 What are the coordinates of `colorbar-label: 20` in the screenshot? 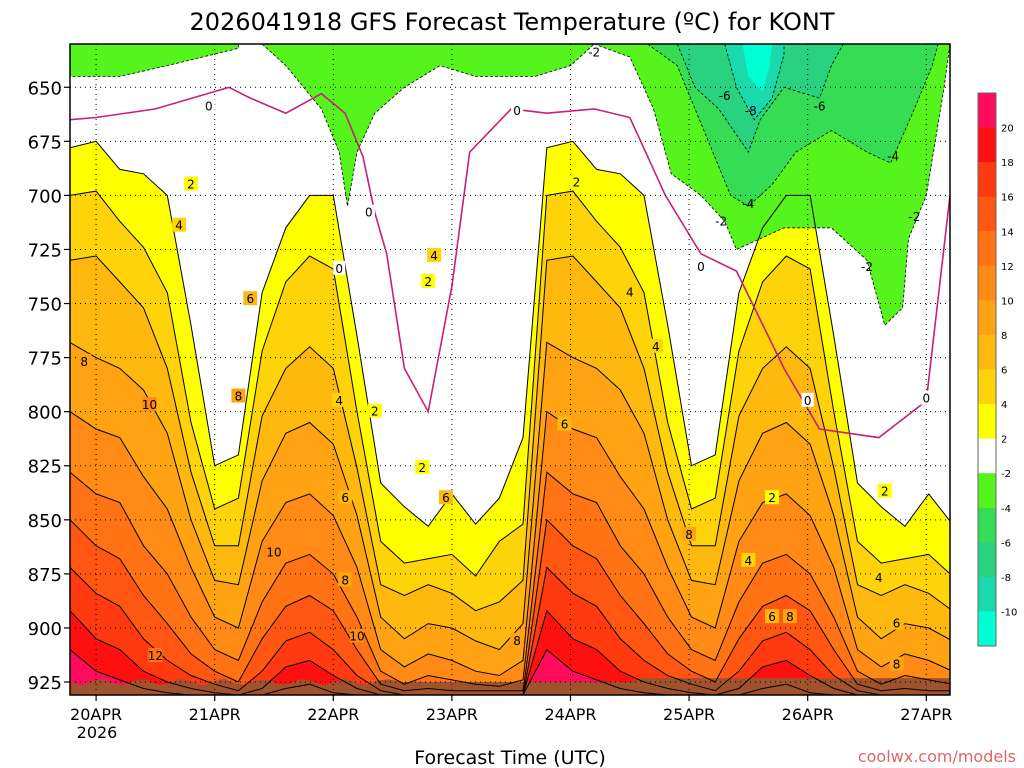 It's located at (1007, 129).